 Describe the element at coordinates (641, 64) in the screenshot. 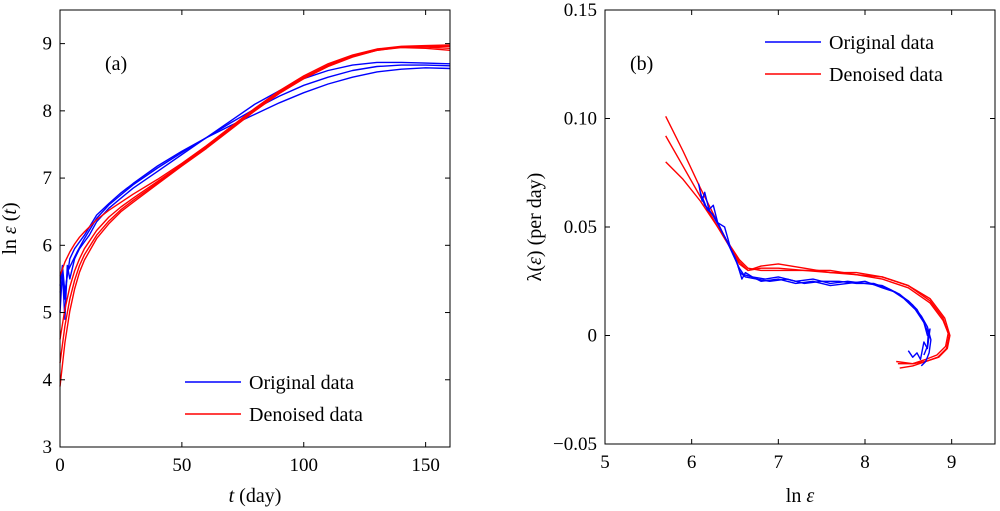

I see `panel-label: (b)` at that location.